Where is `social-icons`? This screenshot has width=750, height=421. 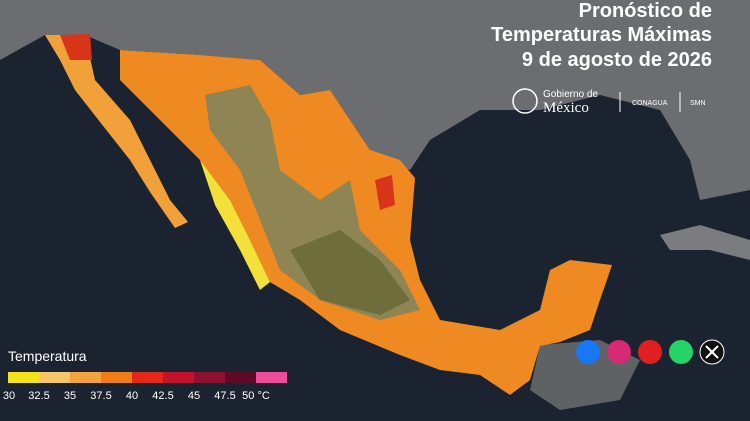 social-icons is located at coordinates (650, 352).